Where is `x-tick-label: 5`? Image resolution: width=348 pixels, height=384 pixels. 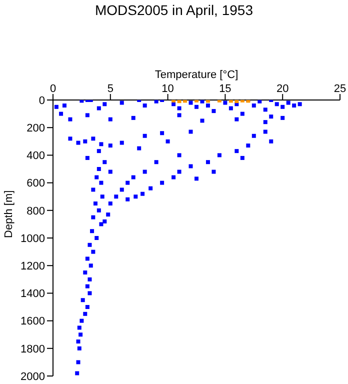
x-tick-label: 5 is located at coordinates (110, 89).